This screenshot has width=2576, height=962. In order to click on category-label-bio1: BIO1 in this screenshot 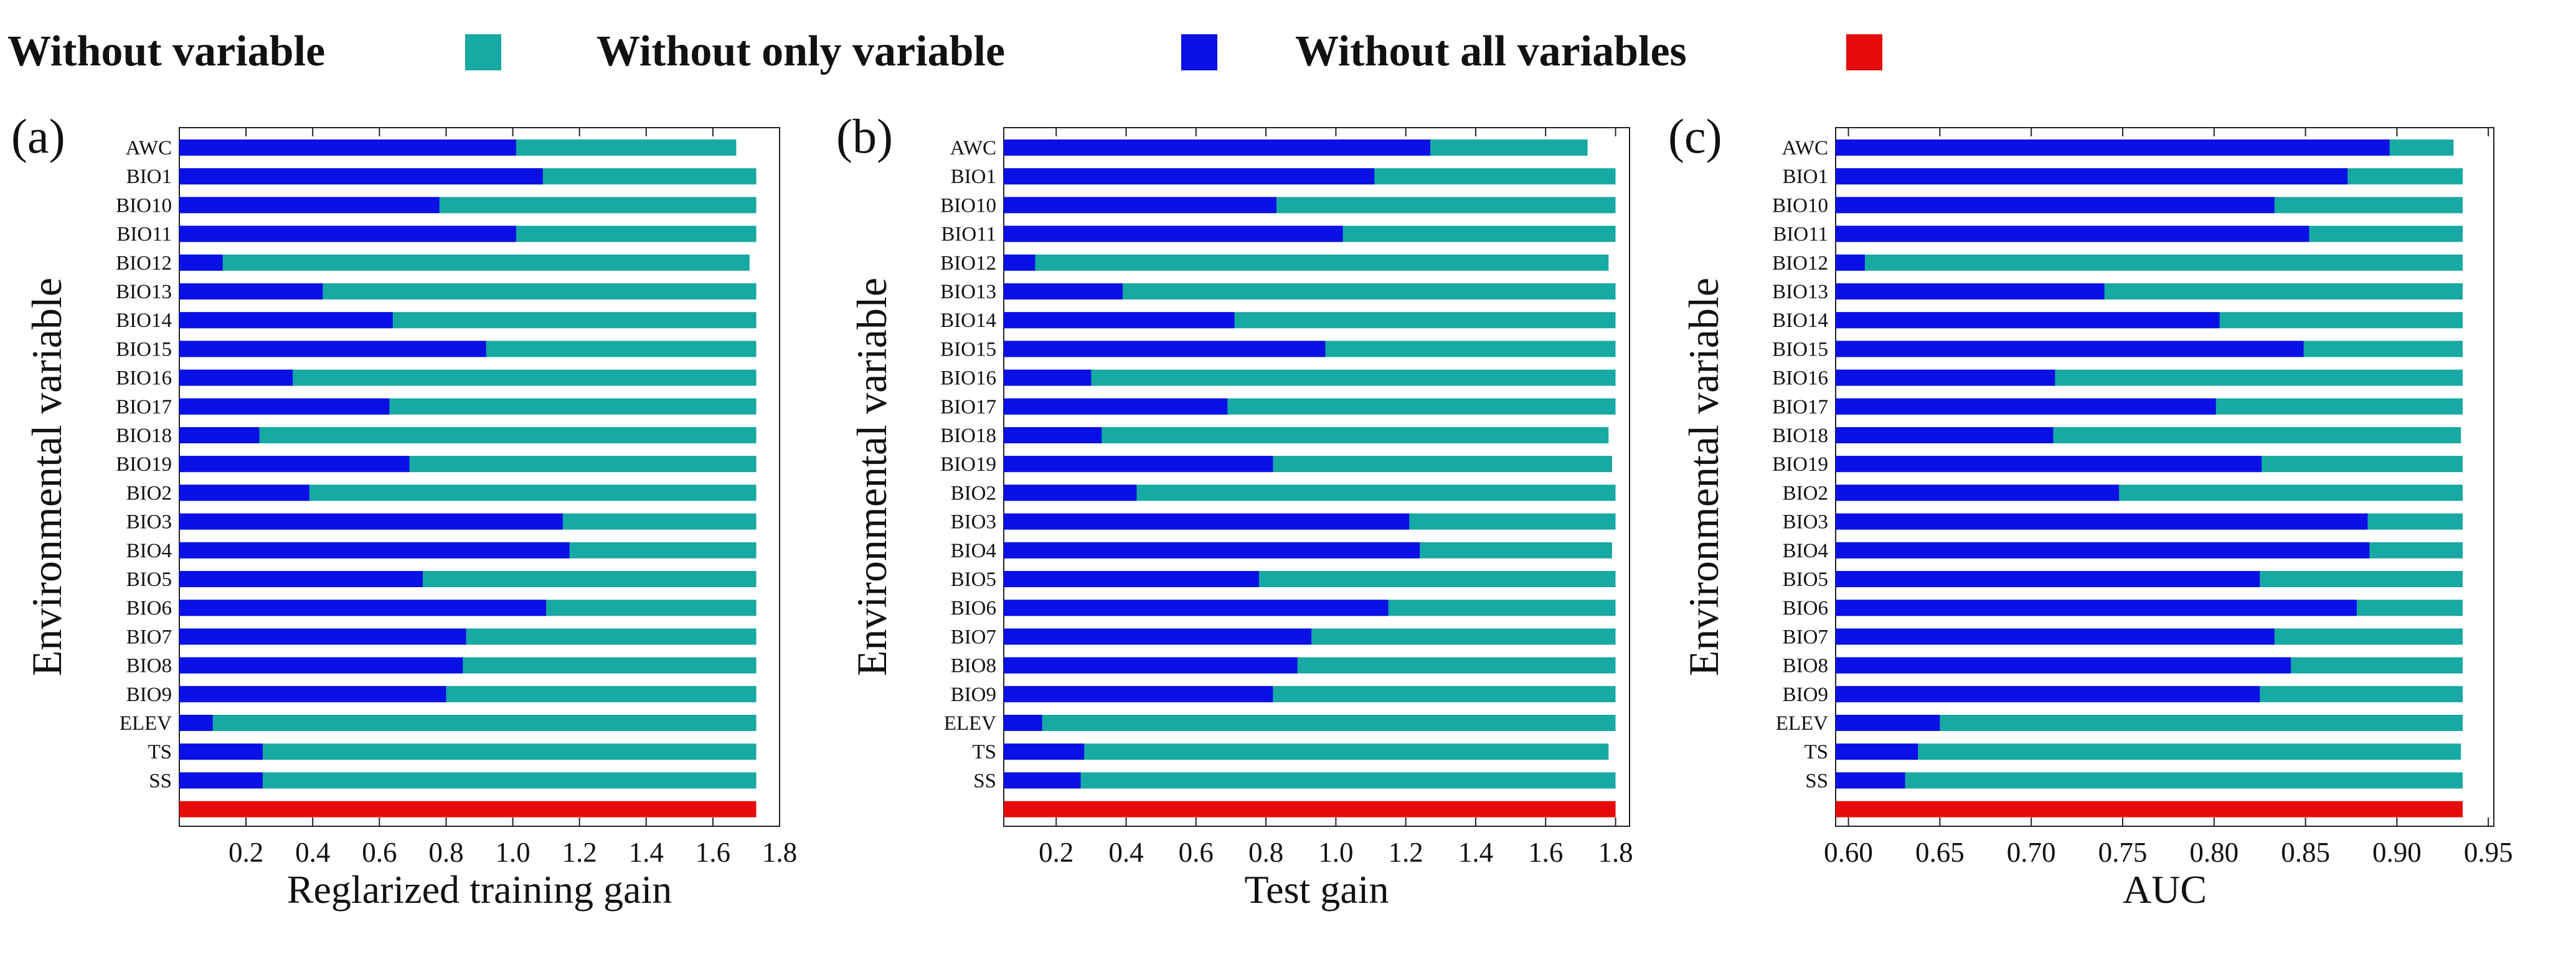, I will do `click(973, 177)`.